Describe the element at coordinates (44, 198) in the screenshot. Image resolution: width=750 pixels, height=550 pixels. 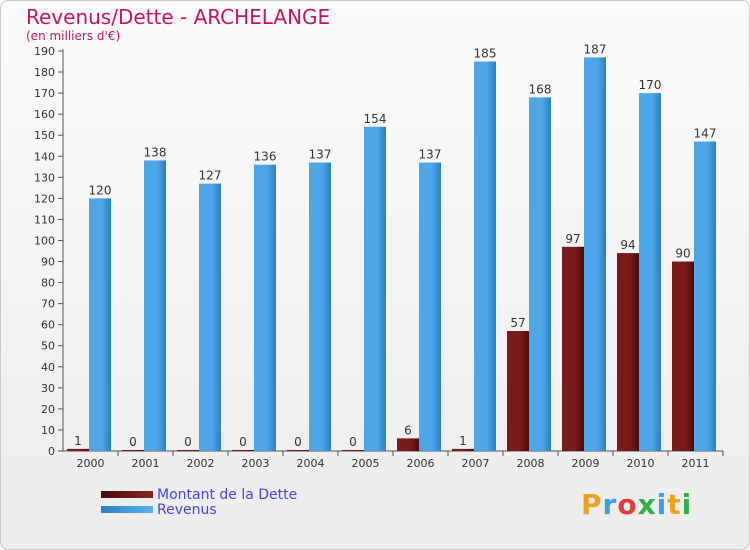
I see `y-tick-label: 120` at that location.